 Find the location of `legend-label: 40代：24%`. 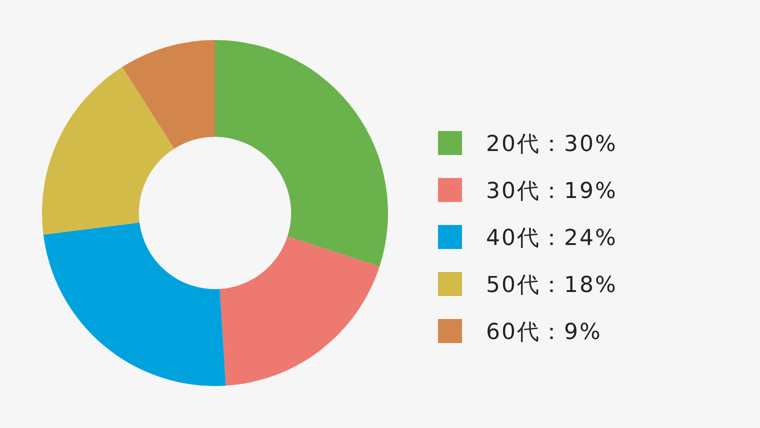

legend-label: 40代：24% is located at coordinates (552, 238).